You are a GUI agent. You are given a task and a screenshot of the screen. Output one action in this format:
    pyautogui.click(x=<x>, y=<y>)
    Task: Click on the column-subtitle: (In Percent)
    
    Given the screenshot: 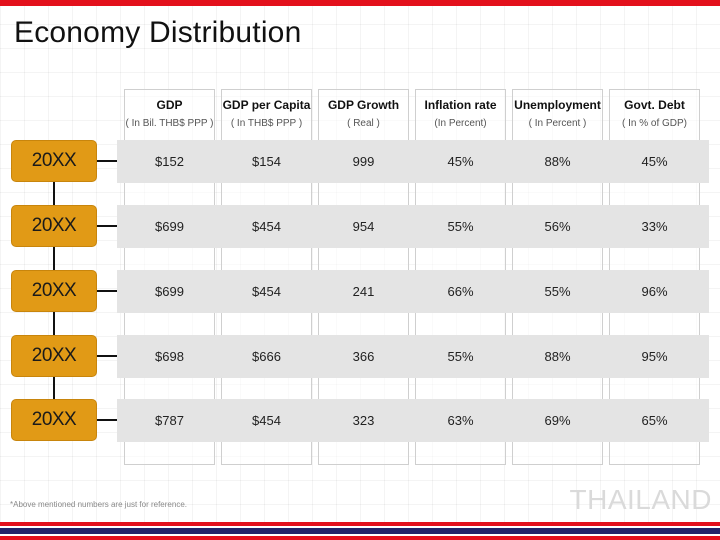 What is the action you would take?
    pyautogui.click(x=460, y=123)
    